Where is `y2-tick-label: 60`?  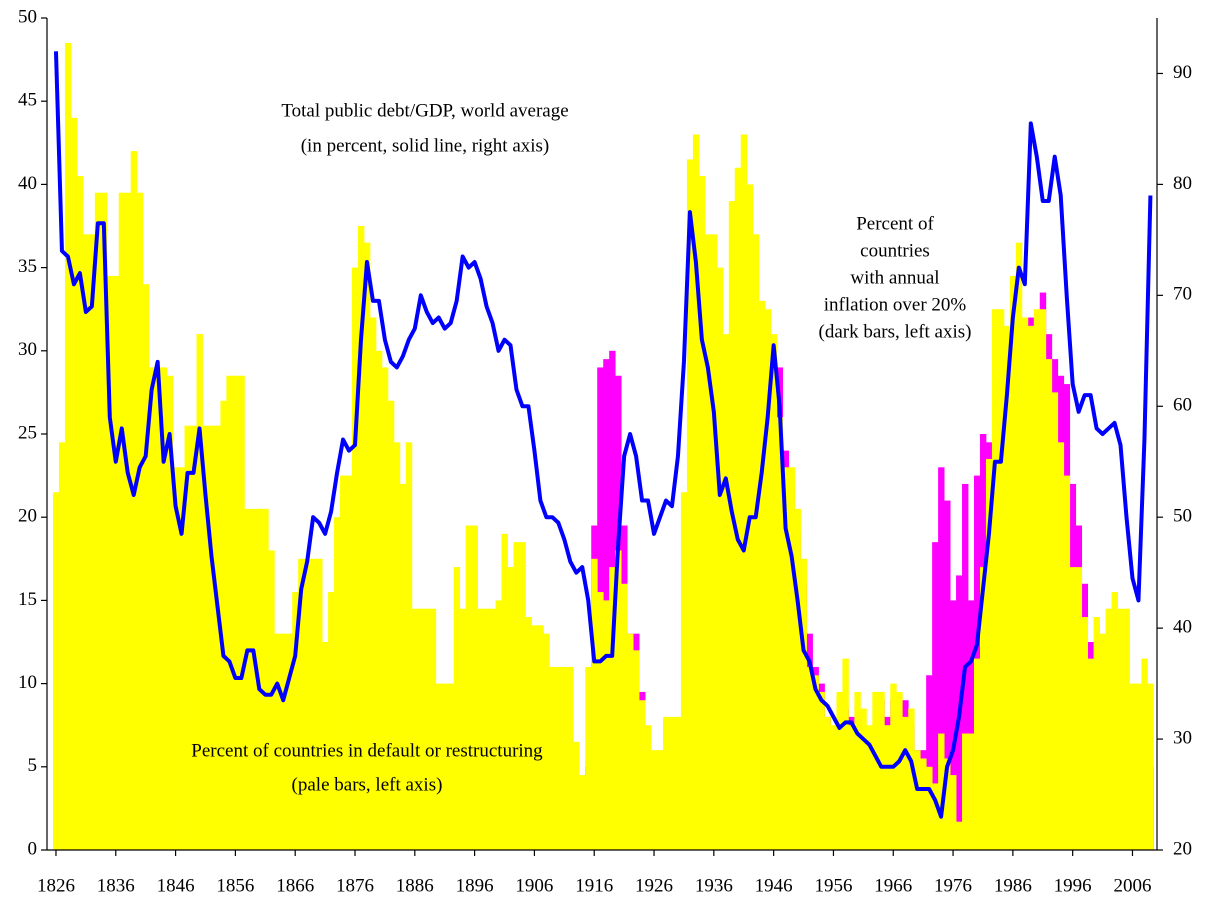 y2-tick-label: 60 is located at coordinates (1182, 405).